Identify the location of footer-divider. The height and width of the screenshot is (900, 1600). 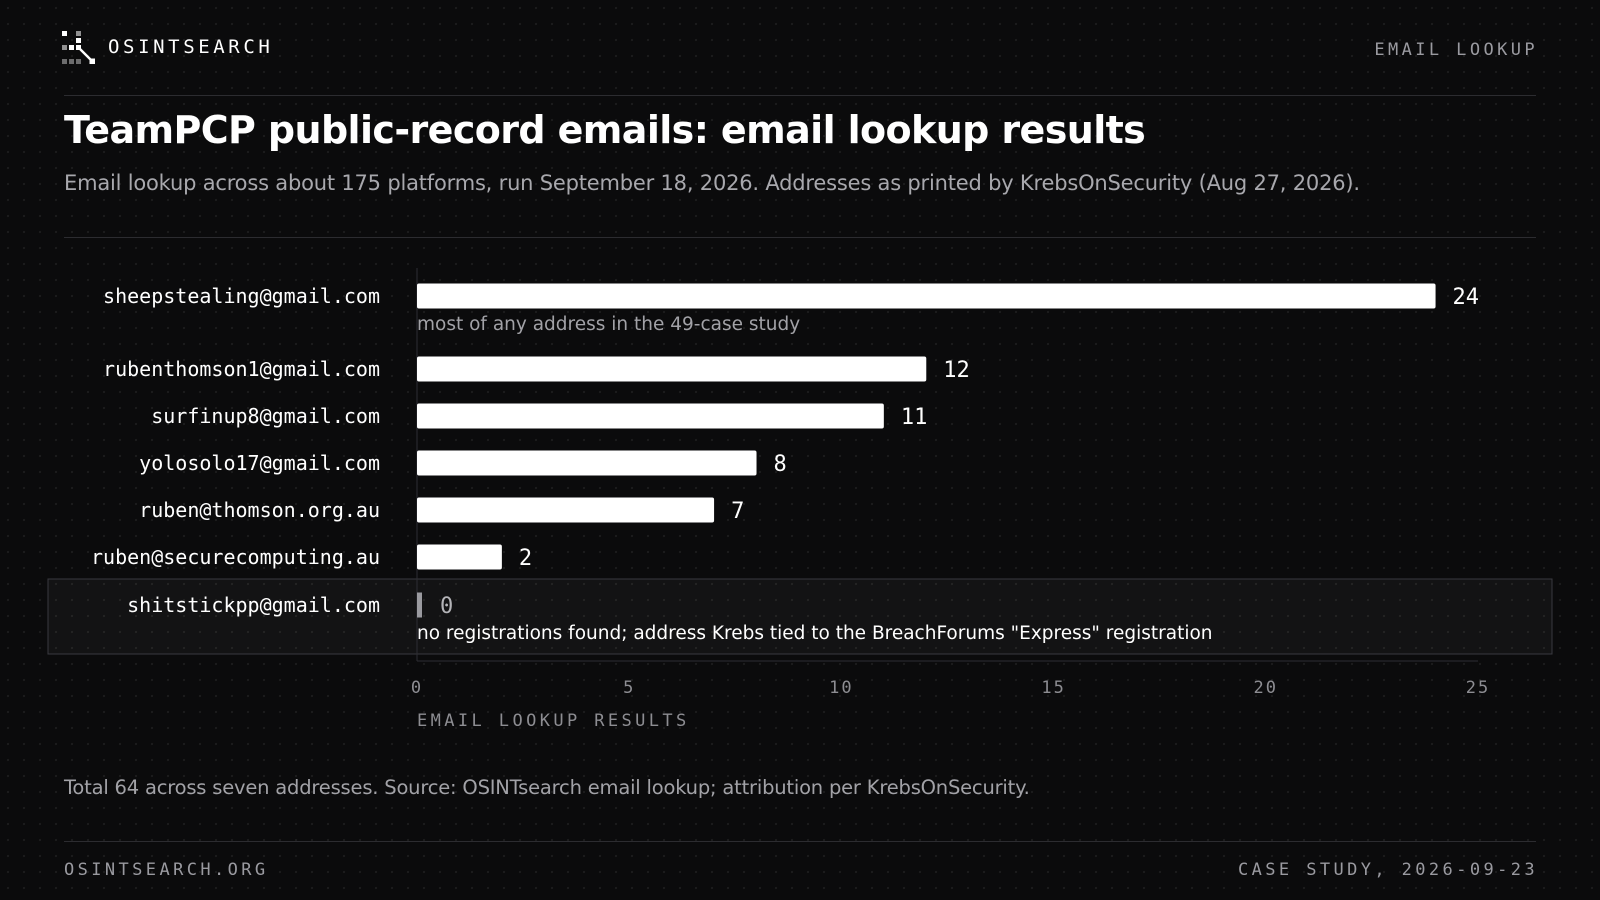
(800, 841).